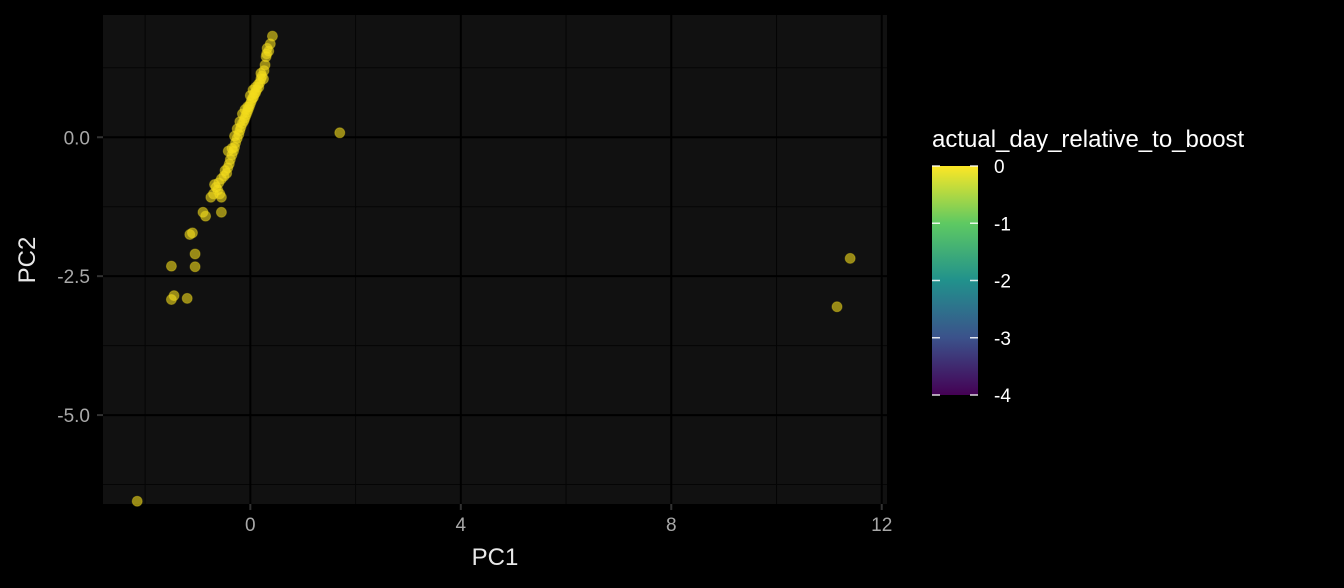 The image size is (1344, 588). Describe the element at coordinates (495, 557) in the screenshot. I see `x-axis-title: PC1` at that location.